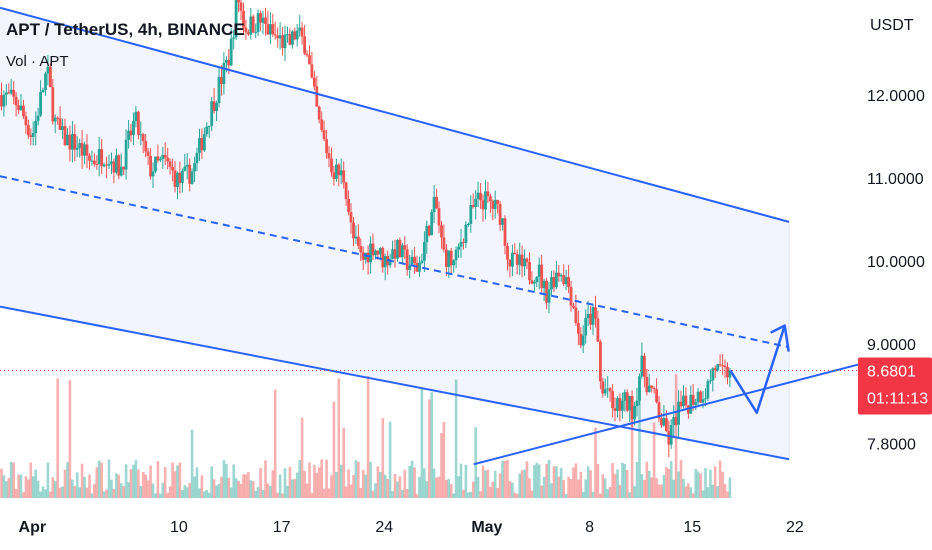 This screenshot has width=932, height=550. What do you see at coordinates (37, 61) in the screenshot?
I see `volume-indicator-label: Vol · APT` at bounding box center [37, 61].